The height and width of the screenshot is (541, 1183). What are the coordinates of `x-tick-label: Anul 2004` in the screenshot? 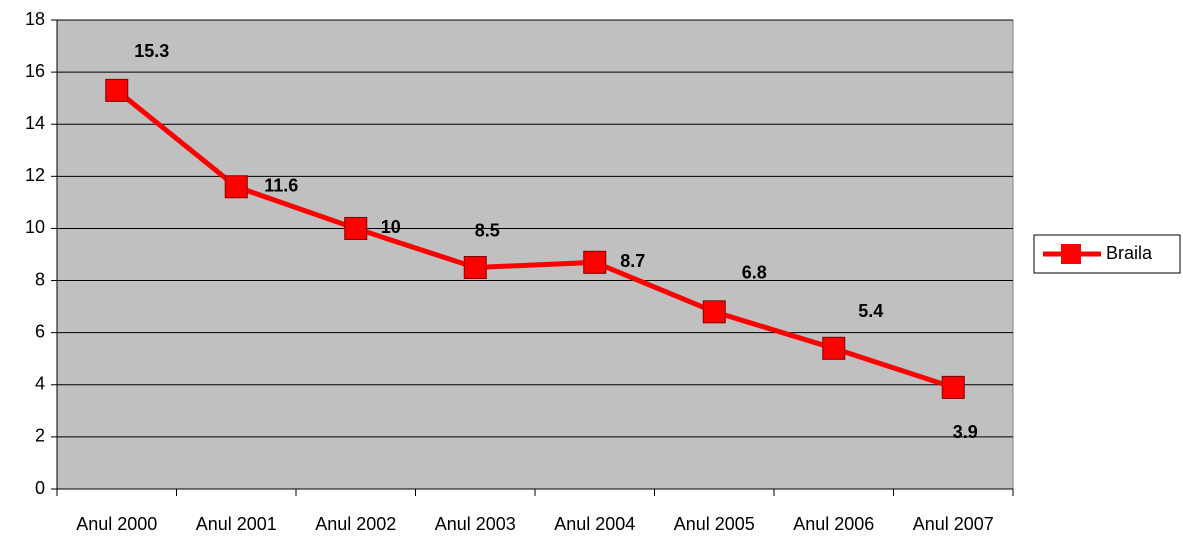 It's located at (594, 524).